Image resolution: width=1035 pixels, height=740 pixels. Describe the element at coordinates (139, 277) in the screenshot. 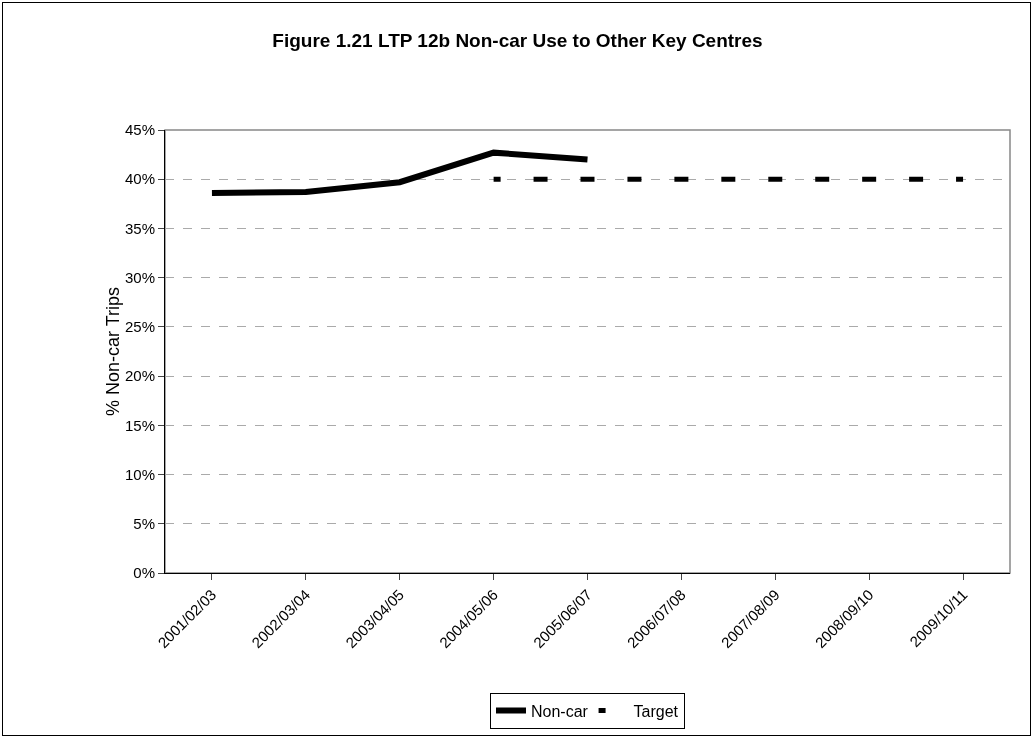

I see `y-tick-label: 30%` at that location.